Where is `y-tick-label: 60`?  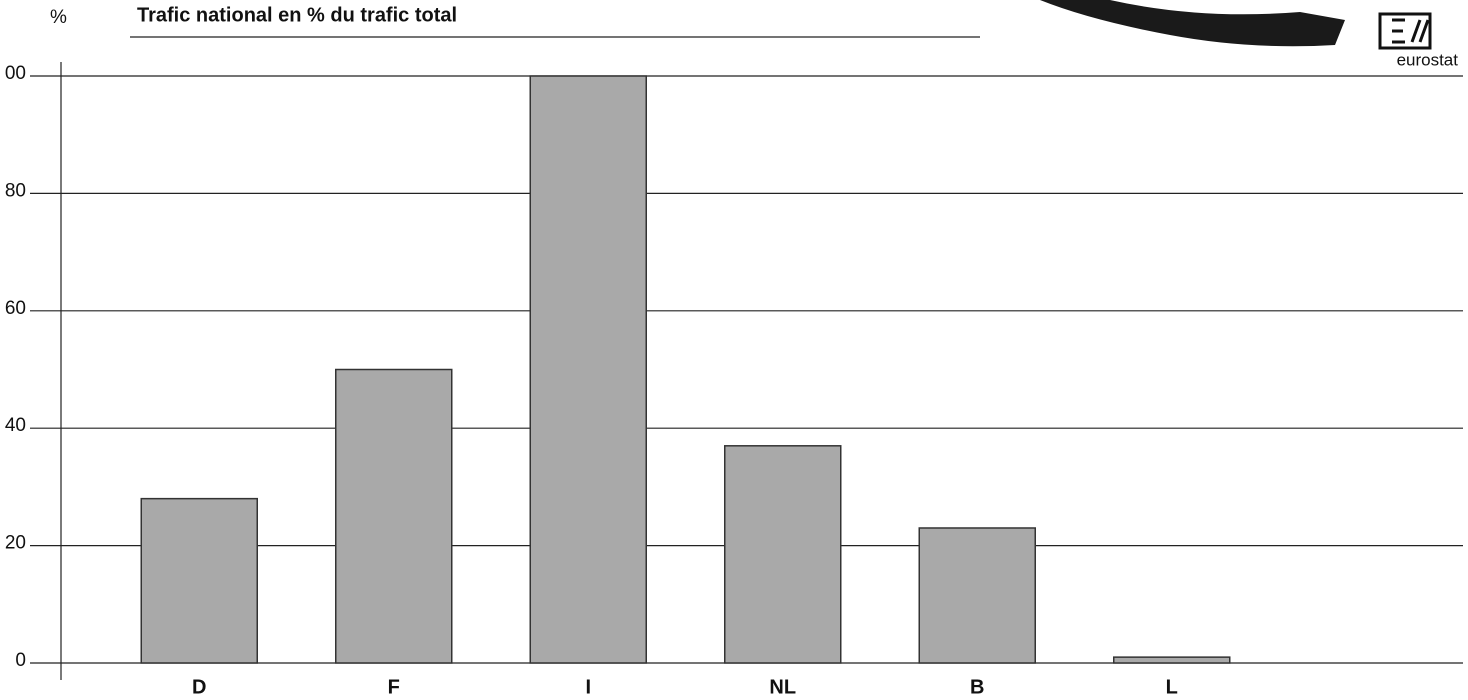 y-tick-label: 60 is located at coordinates (15, 308).